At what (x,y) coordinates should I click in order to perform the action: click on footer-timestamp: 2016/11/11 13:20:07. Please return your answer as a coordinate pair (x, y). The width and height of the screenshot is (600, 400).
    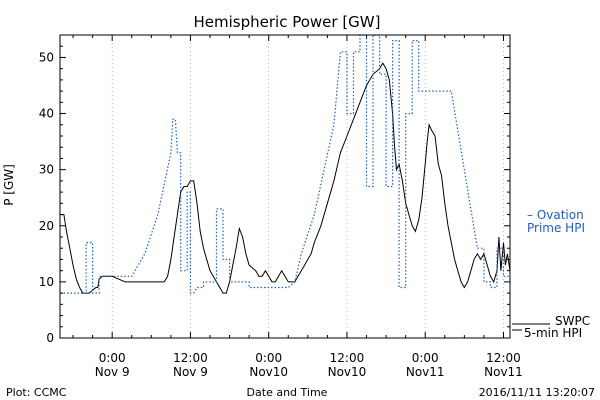
    Looking at the image, I should click on (537, 392).